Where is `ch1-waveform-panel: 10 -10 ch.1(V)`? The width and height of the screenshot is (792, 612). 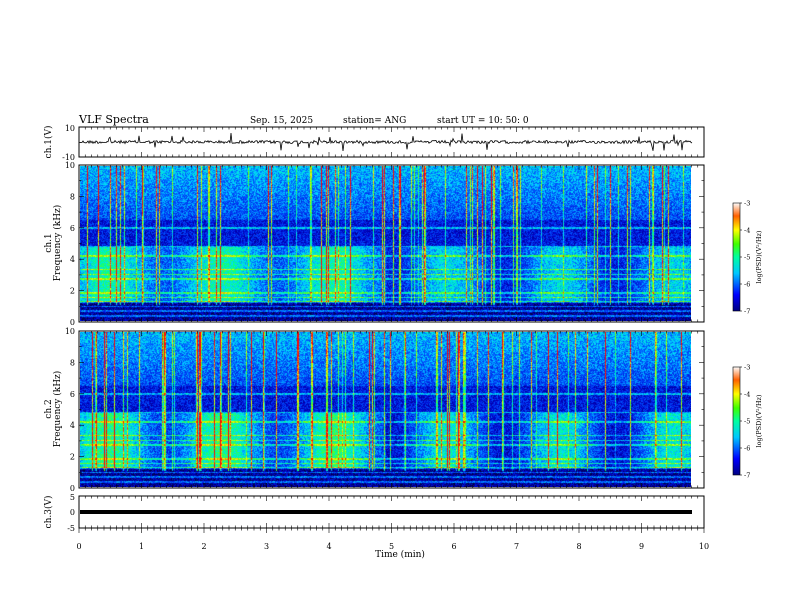
ch1-waveform-panel: 10 -10 ch.1(V) is located at coordinates (374, 143).